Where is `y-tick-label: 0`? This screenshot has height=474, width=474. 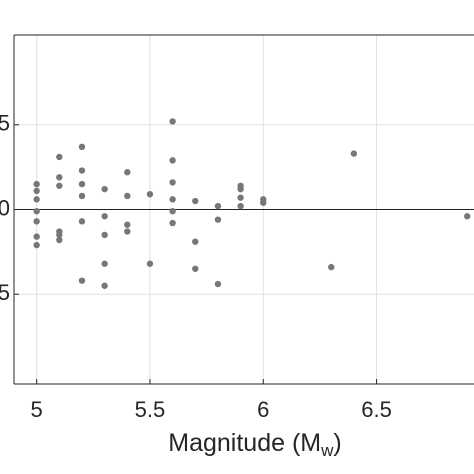
y-tick-label: 0 is located at coordinates (5, 207).